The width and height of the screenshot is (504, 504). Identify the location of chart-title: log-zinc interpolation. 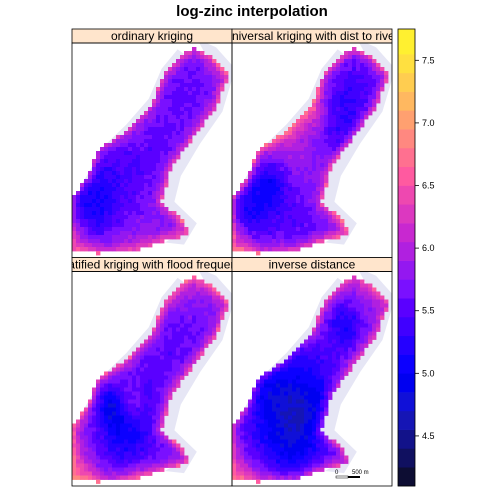
(252, 11).